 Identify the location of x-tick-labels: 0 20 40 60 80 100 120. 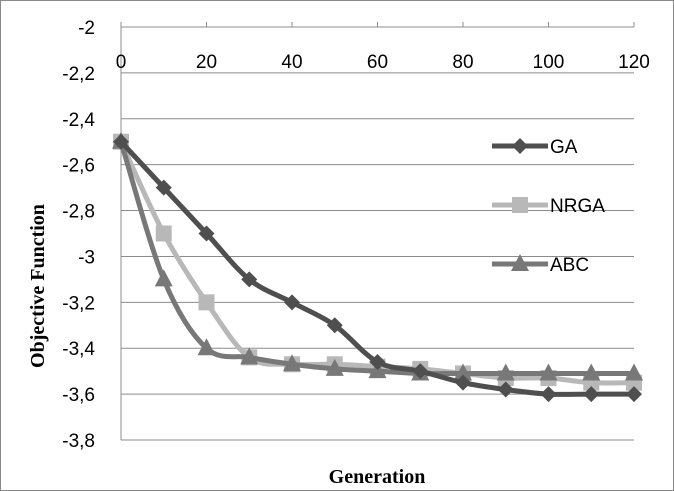
(383, 62).